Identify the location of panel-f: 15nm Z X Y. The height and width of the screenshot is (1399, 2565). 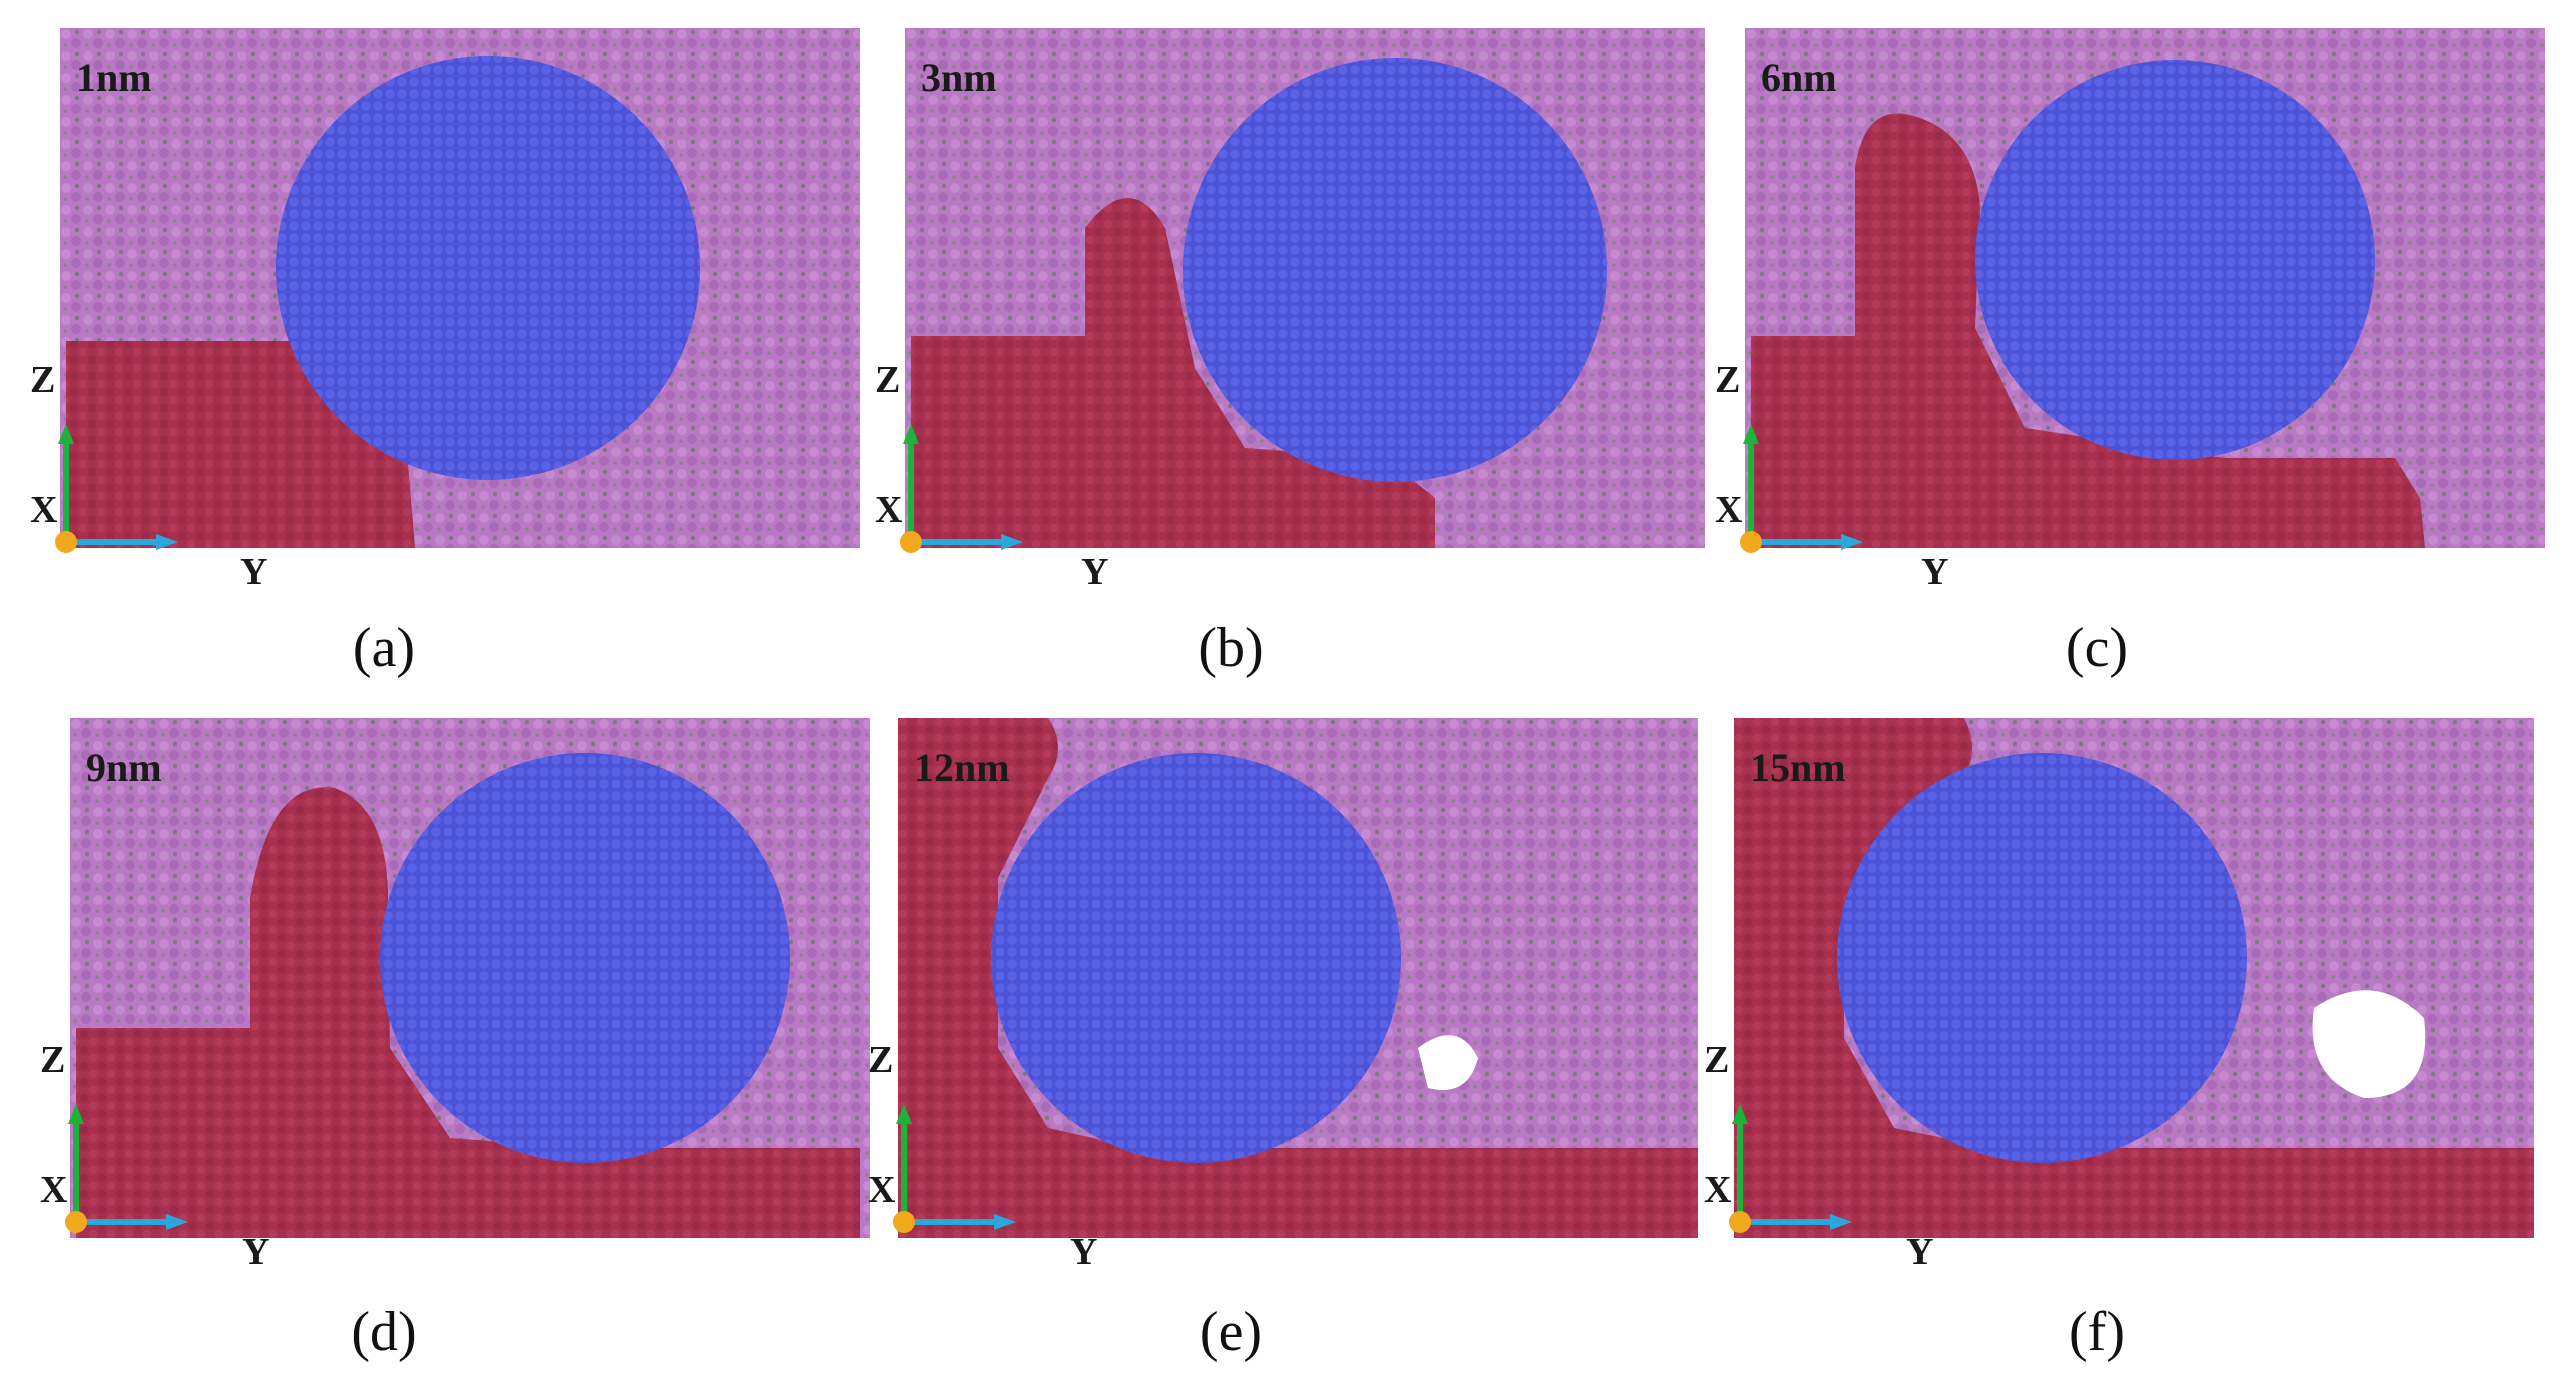
(2119, 995).